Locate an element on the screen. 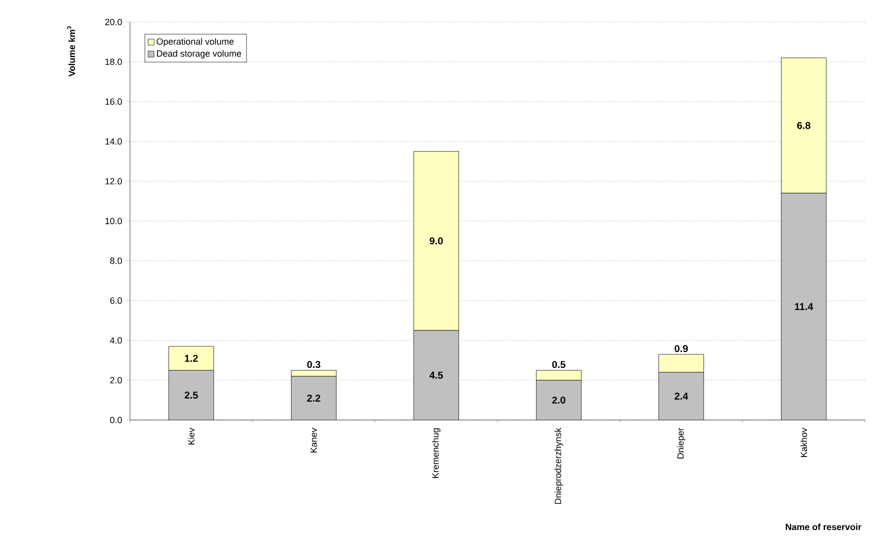  x-tick-label: Dnieper is located at coordinates (681, 443).